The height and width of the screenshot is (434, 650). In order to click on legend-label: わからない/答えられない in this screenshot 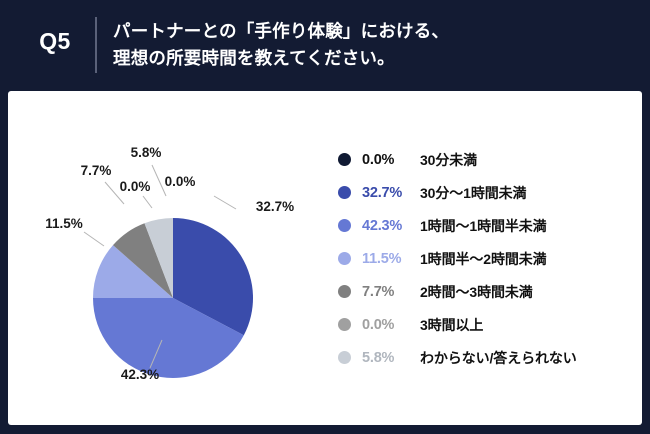, I will do `click(498, 357)`.